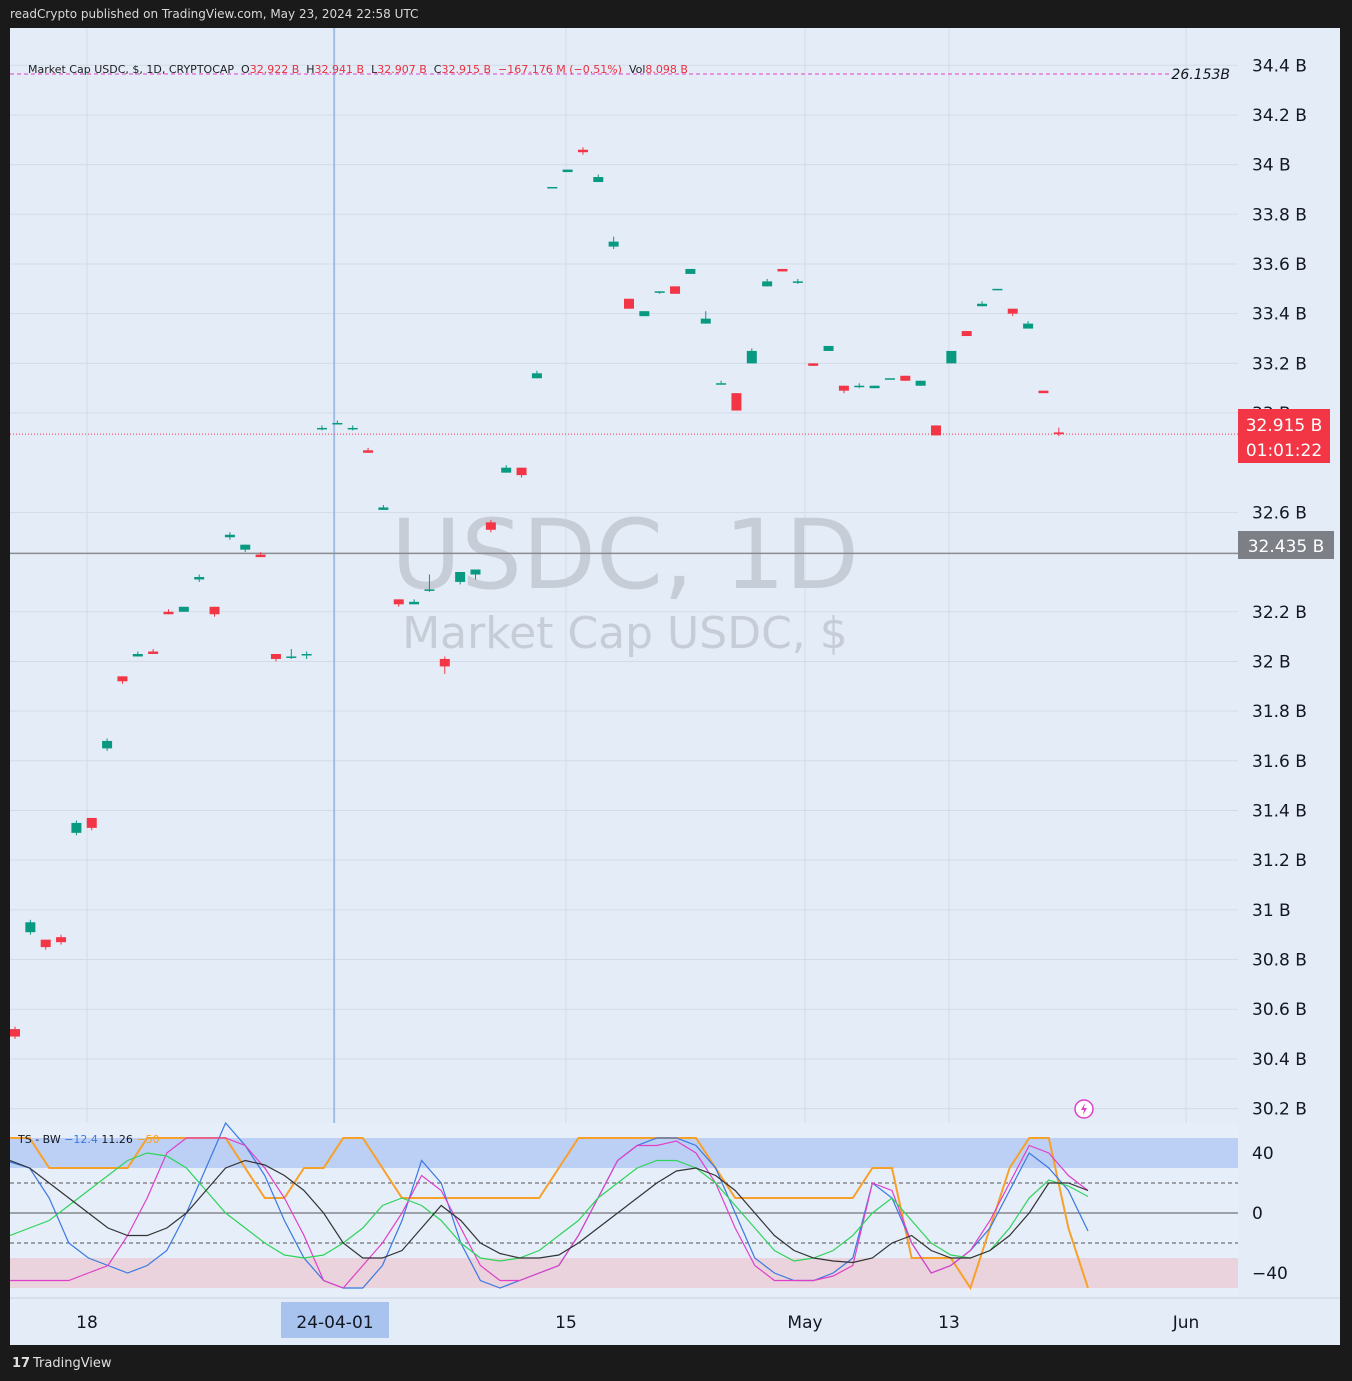  I want to click on y-tick-label: 33.2 B, so click(1279, 364).